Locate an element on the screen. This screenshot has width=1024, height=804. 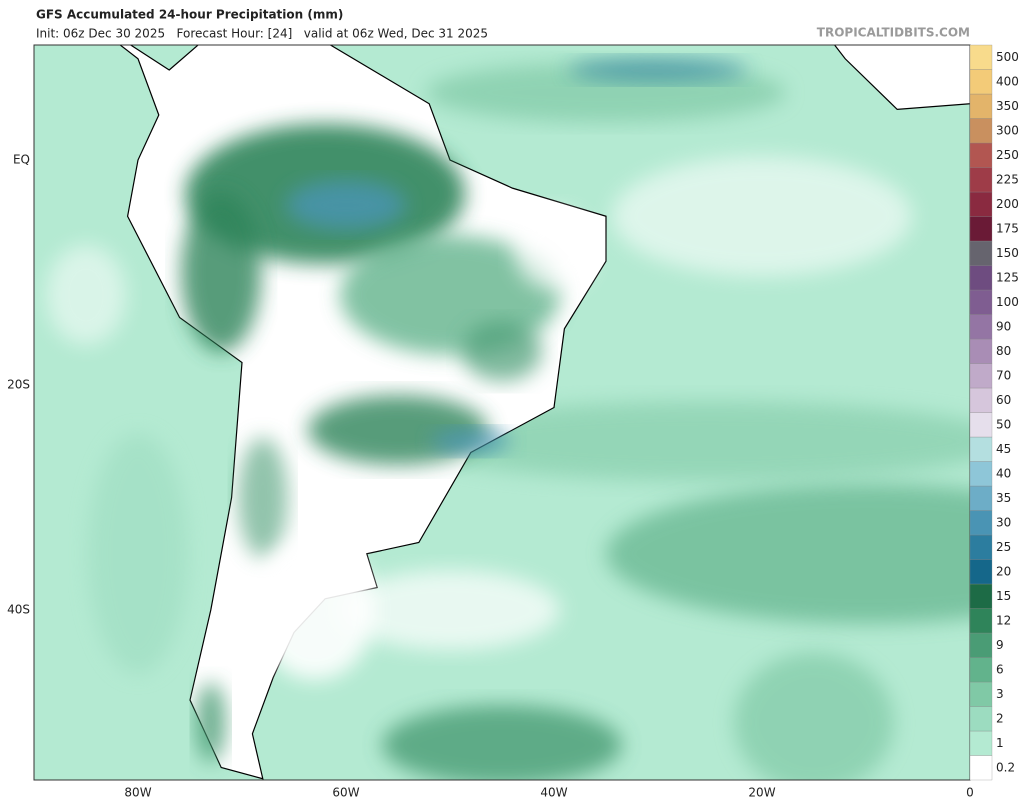
colorbar-label: 100 is located at coordinates (1007, 302).